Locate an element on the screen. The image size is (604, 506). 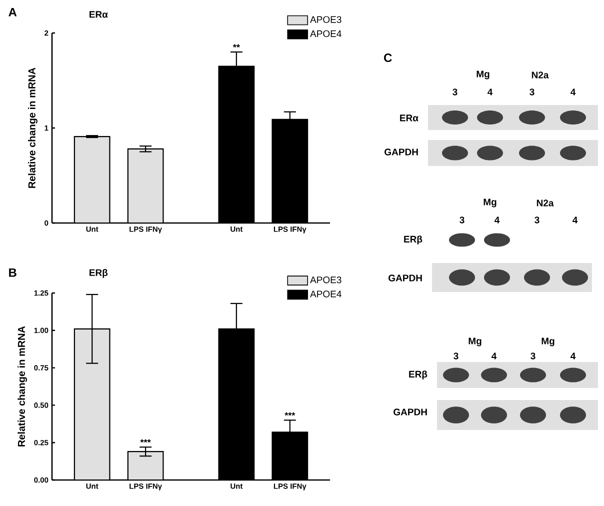
text: C is located at coordinates (388, 58).